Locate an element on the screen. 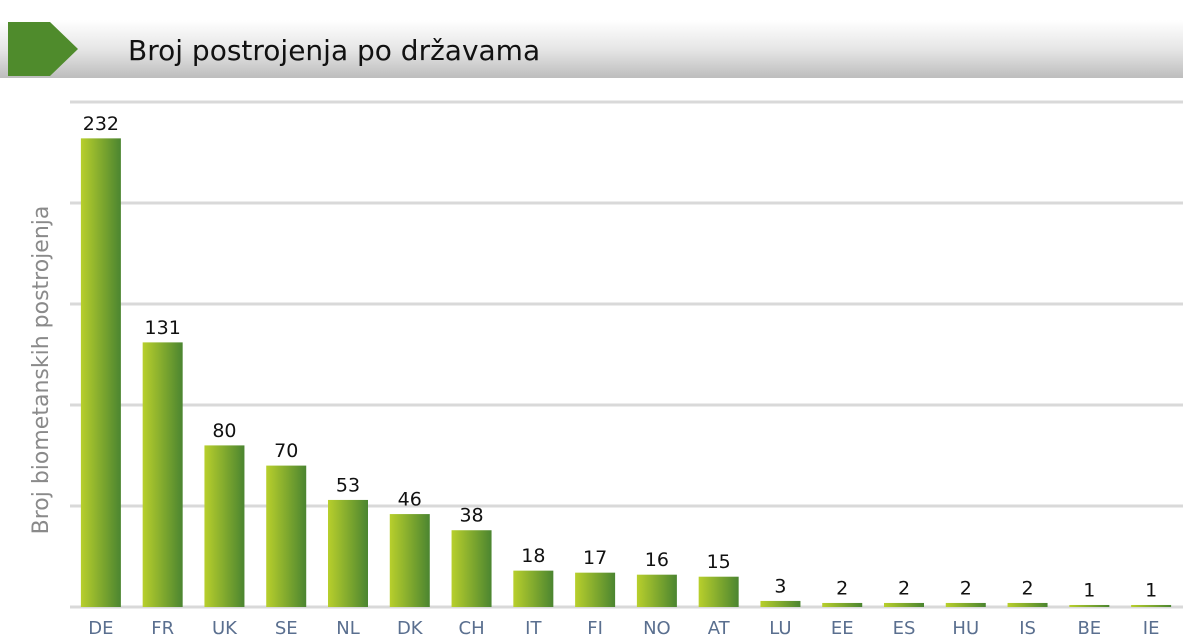  data-label: 80 is located at coordinates (224, 431).